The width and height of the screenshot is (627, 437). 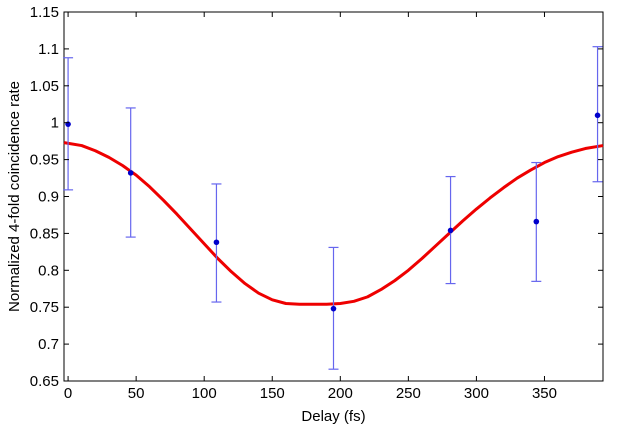 What do you see at coordinates (44, 381) in the screenshot?
I see `y-tick-label: 0.65` at bounding box center [44, 381].